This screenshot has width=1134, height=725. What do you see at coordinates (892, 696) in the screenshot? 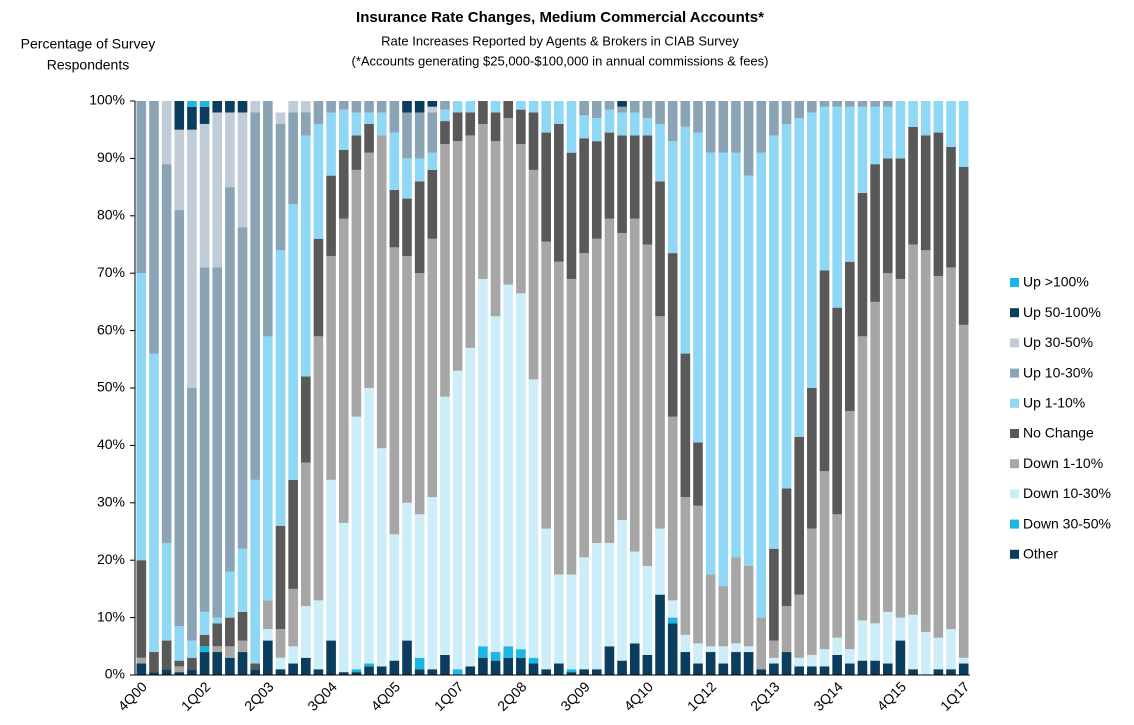
I see `x-tick-label: 4Q15` at bounding box center [892, 696].